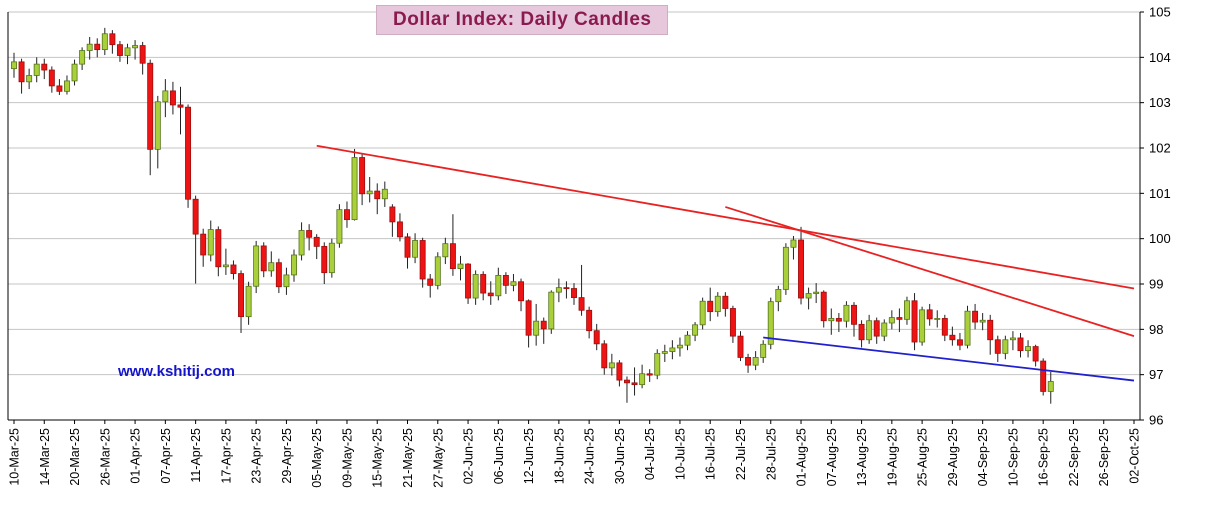 The height and width of the screenshot is (520, 1211). What do you see at coordinates (15, 457) in the screenshot?
I see `x-axis-label: 10-Mar-25` at bounding box center [15, 457].